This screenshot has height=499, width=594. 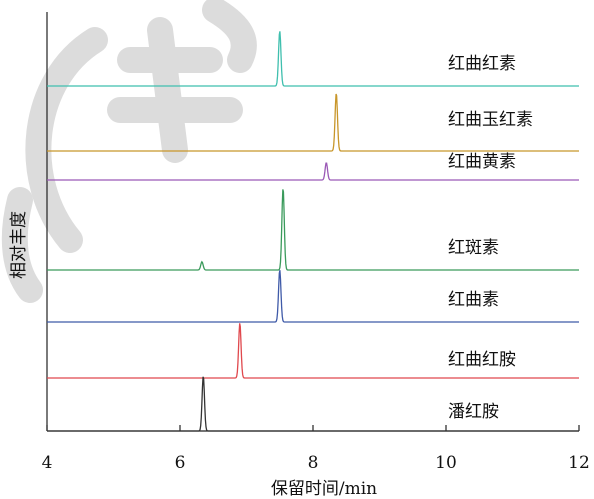 What do you see at coordinates (47, 463) in the screenshot?
I see `x-tick-label: 4` at bounding box center [47, 463].